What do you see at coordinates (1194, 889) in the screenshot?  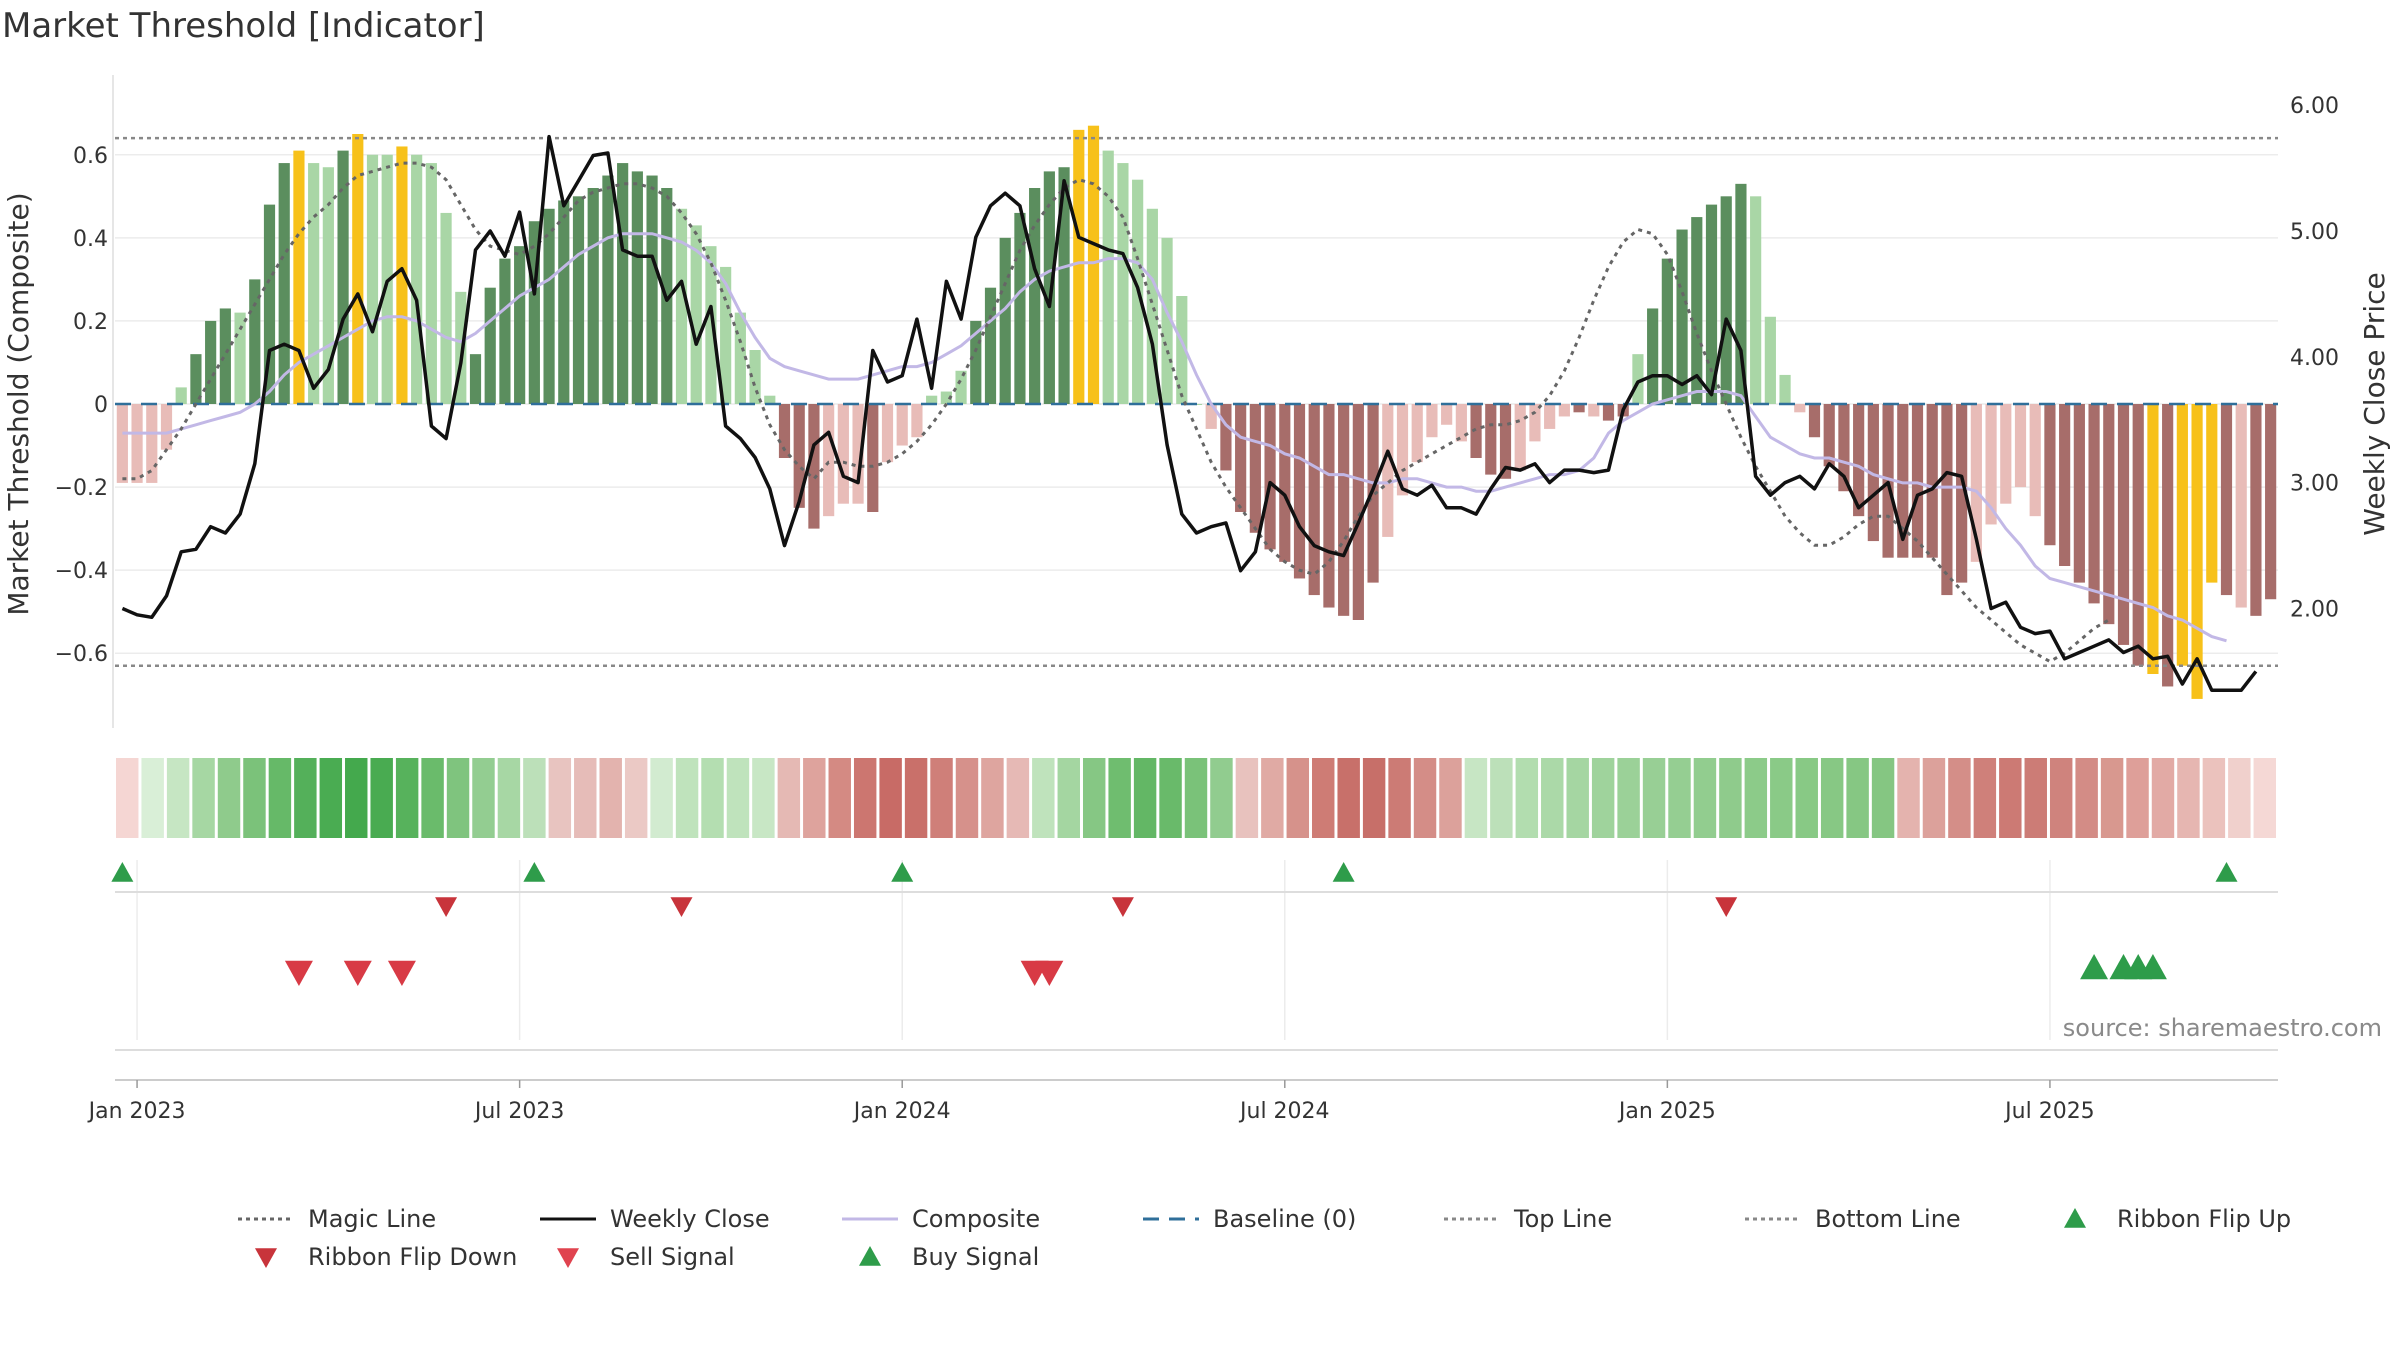 I see `ribbon-flip-track` at bounding box center [1194, 889].